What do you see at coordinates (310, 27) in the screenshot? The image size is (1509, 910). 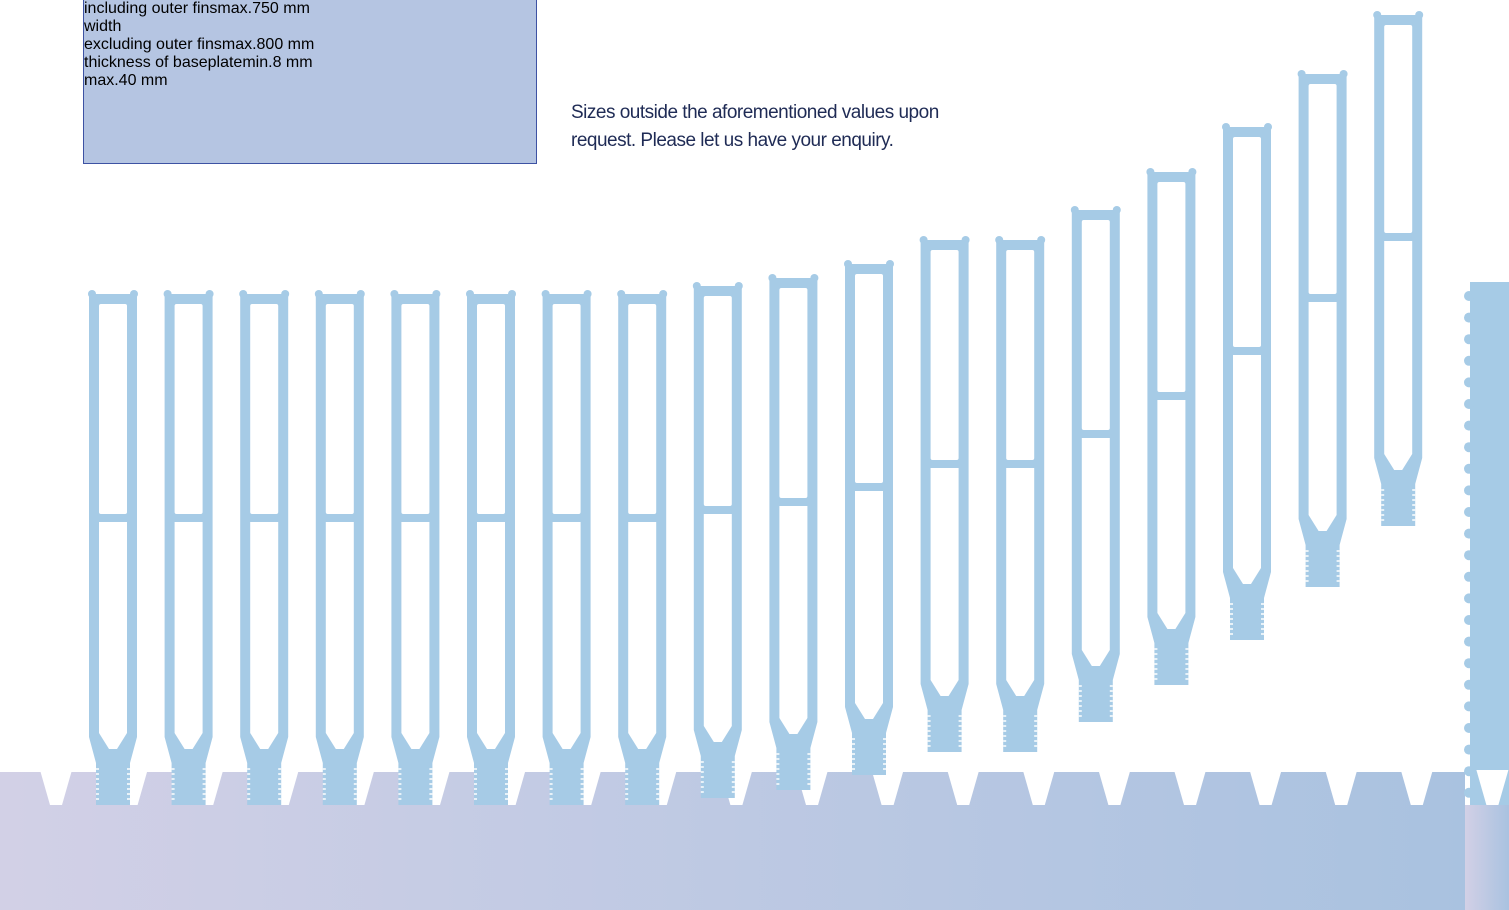 I see `spec-row: width` at bounding box center [310, 27].